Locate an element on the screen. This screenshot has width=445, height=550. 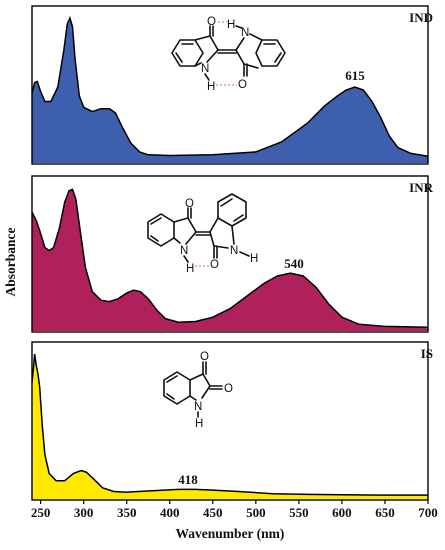
peak-label-615: 615 is located at coordinates (355, 75).